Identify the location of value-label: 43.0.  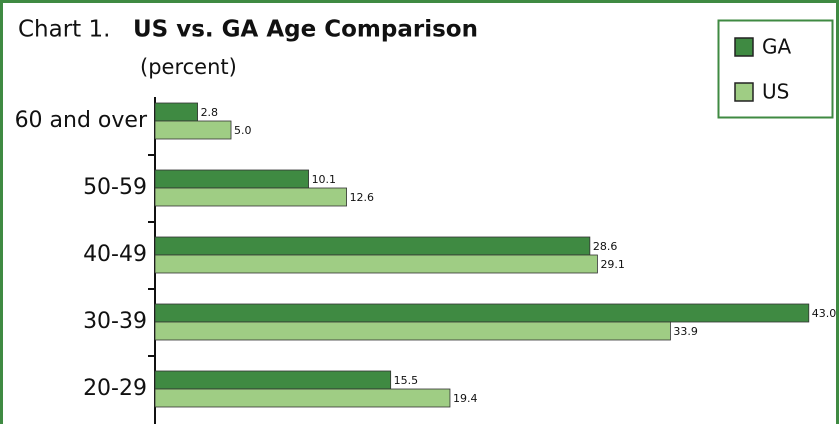
(824, 313).